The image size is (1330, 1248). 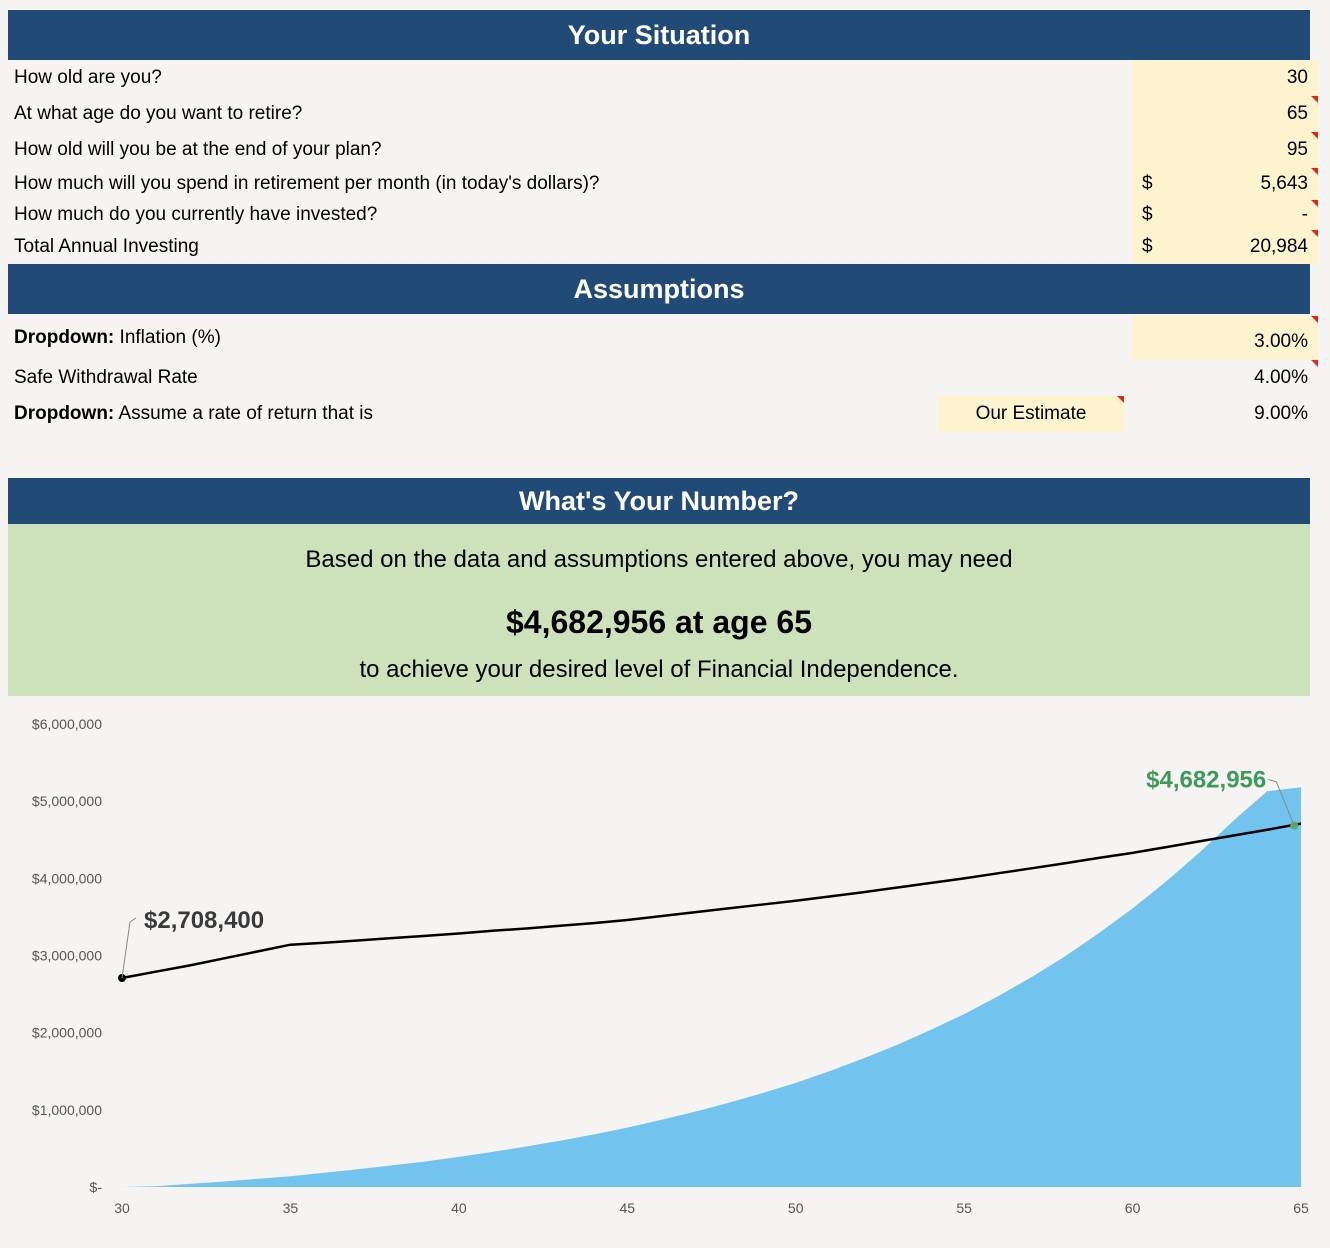 What do you see at coordinates (67, 801) in the screenshot?
I see `y-tick-label: $5,000,000` at bounding box center [67, 801].